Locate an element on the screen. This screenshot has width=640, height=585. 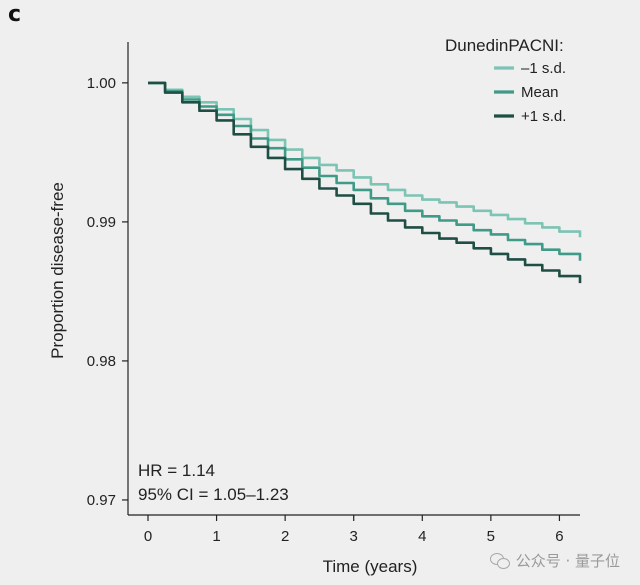
x-tick-label: 4 is located at coordinates (422, 536).